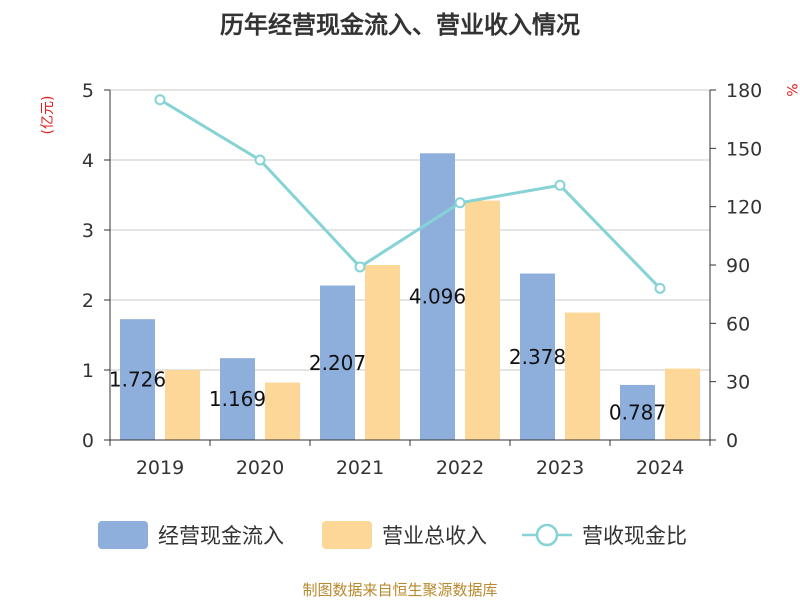 The width and height of the screenshot is (800, 600). Describe the element at coordinates (744, 208) in the screenshot. I see `right-tick-label: 120` at that location.